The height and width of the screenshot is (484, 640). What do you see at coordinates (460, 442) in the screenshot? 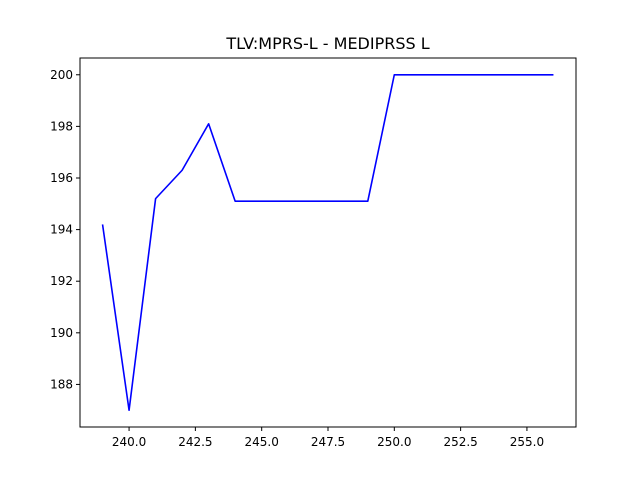
I see `x-tick-label: 252.5` at bounding box center [460, 442].